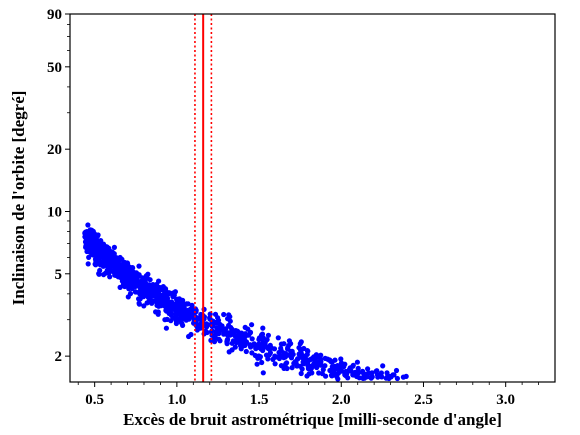 This screenshot has width=580, height=435. I want to click on y-tick-label: 50, so click(54, 68).